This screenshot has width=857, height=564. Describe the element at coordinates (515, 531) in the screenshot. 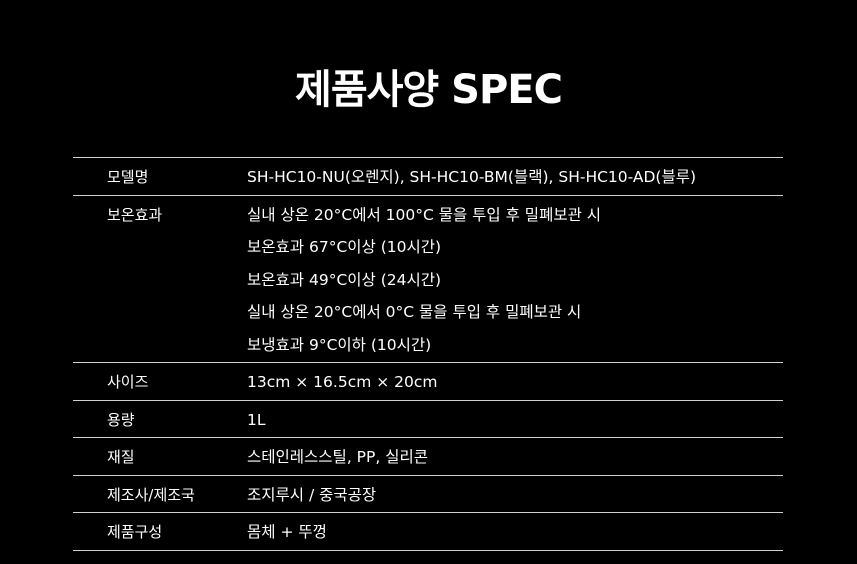

I see `spec-values: 몸체 + 뚜껑` at that location.